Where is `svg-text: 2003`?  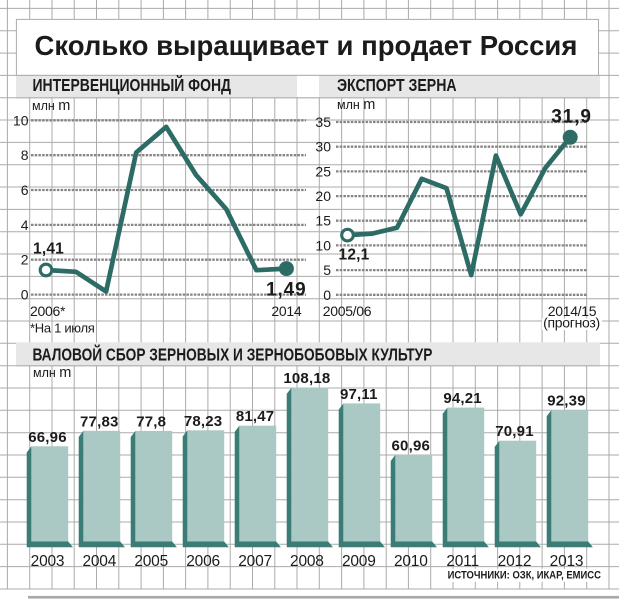
svg-text: 2003 is located at coordinates (48, 561).